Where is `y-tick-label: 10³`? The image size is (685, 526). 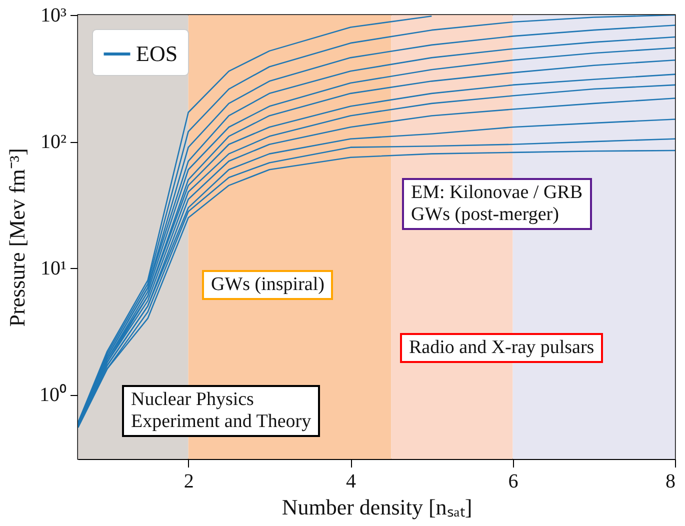
y-tick-label: 10³ is located at coordinates (53, 15).